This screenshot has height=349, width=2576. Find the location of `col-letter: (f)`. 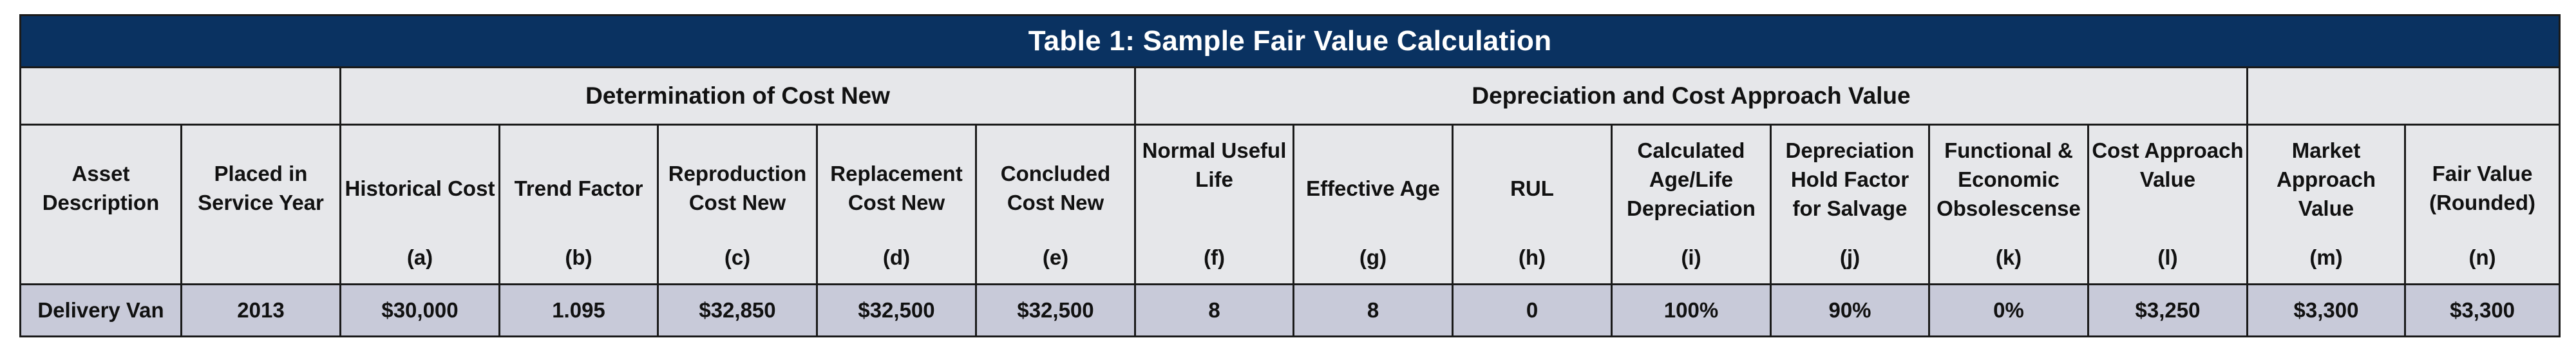

col-letter: (f) is located at coordinates (1214, 257).